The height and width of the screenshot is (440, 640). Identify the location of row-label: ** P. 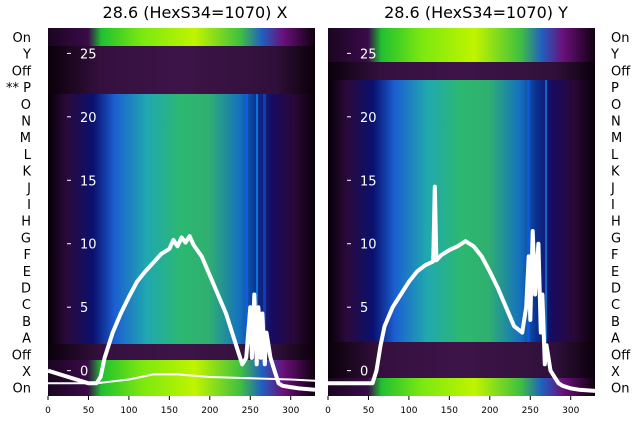
(18, 88).